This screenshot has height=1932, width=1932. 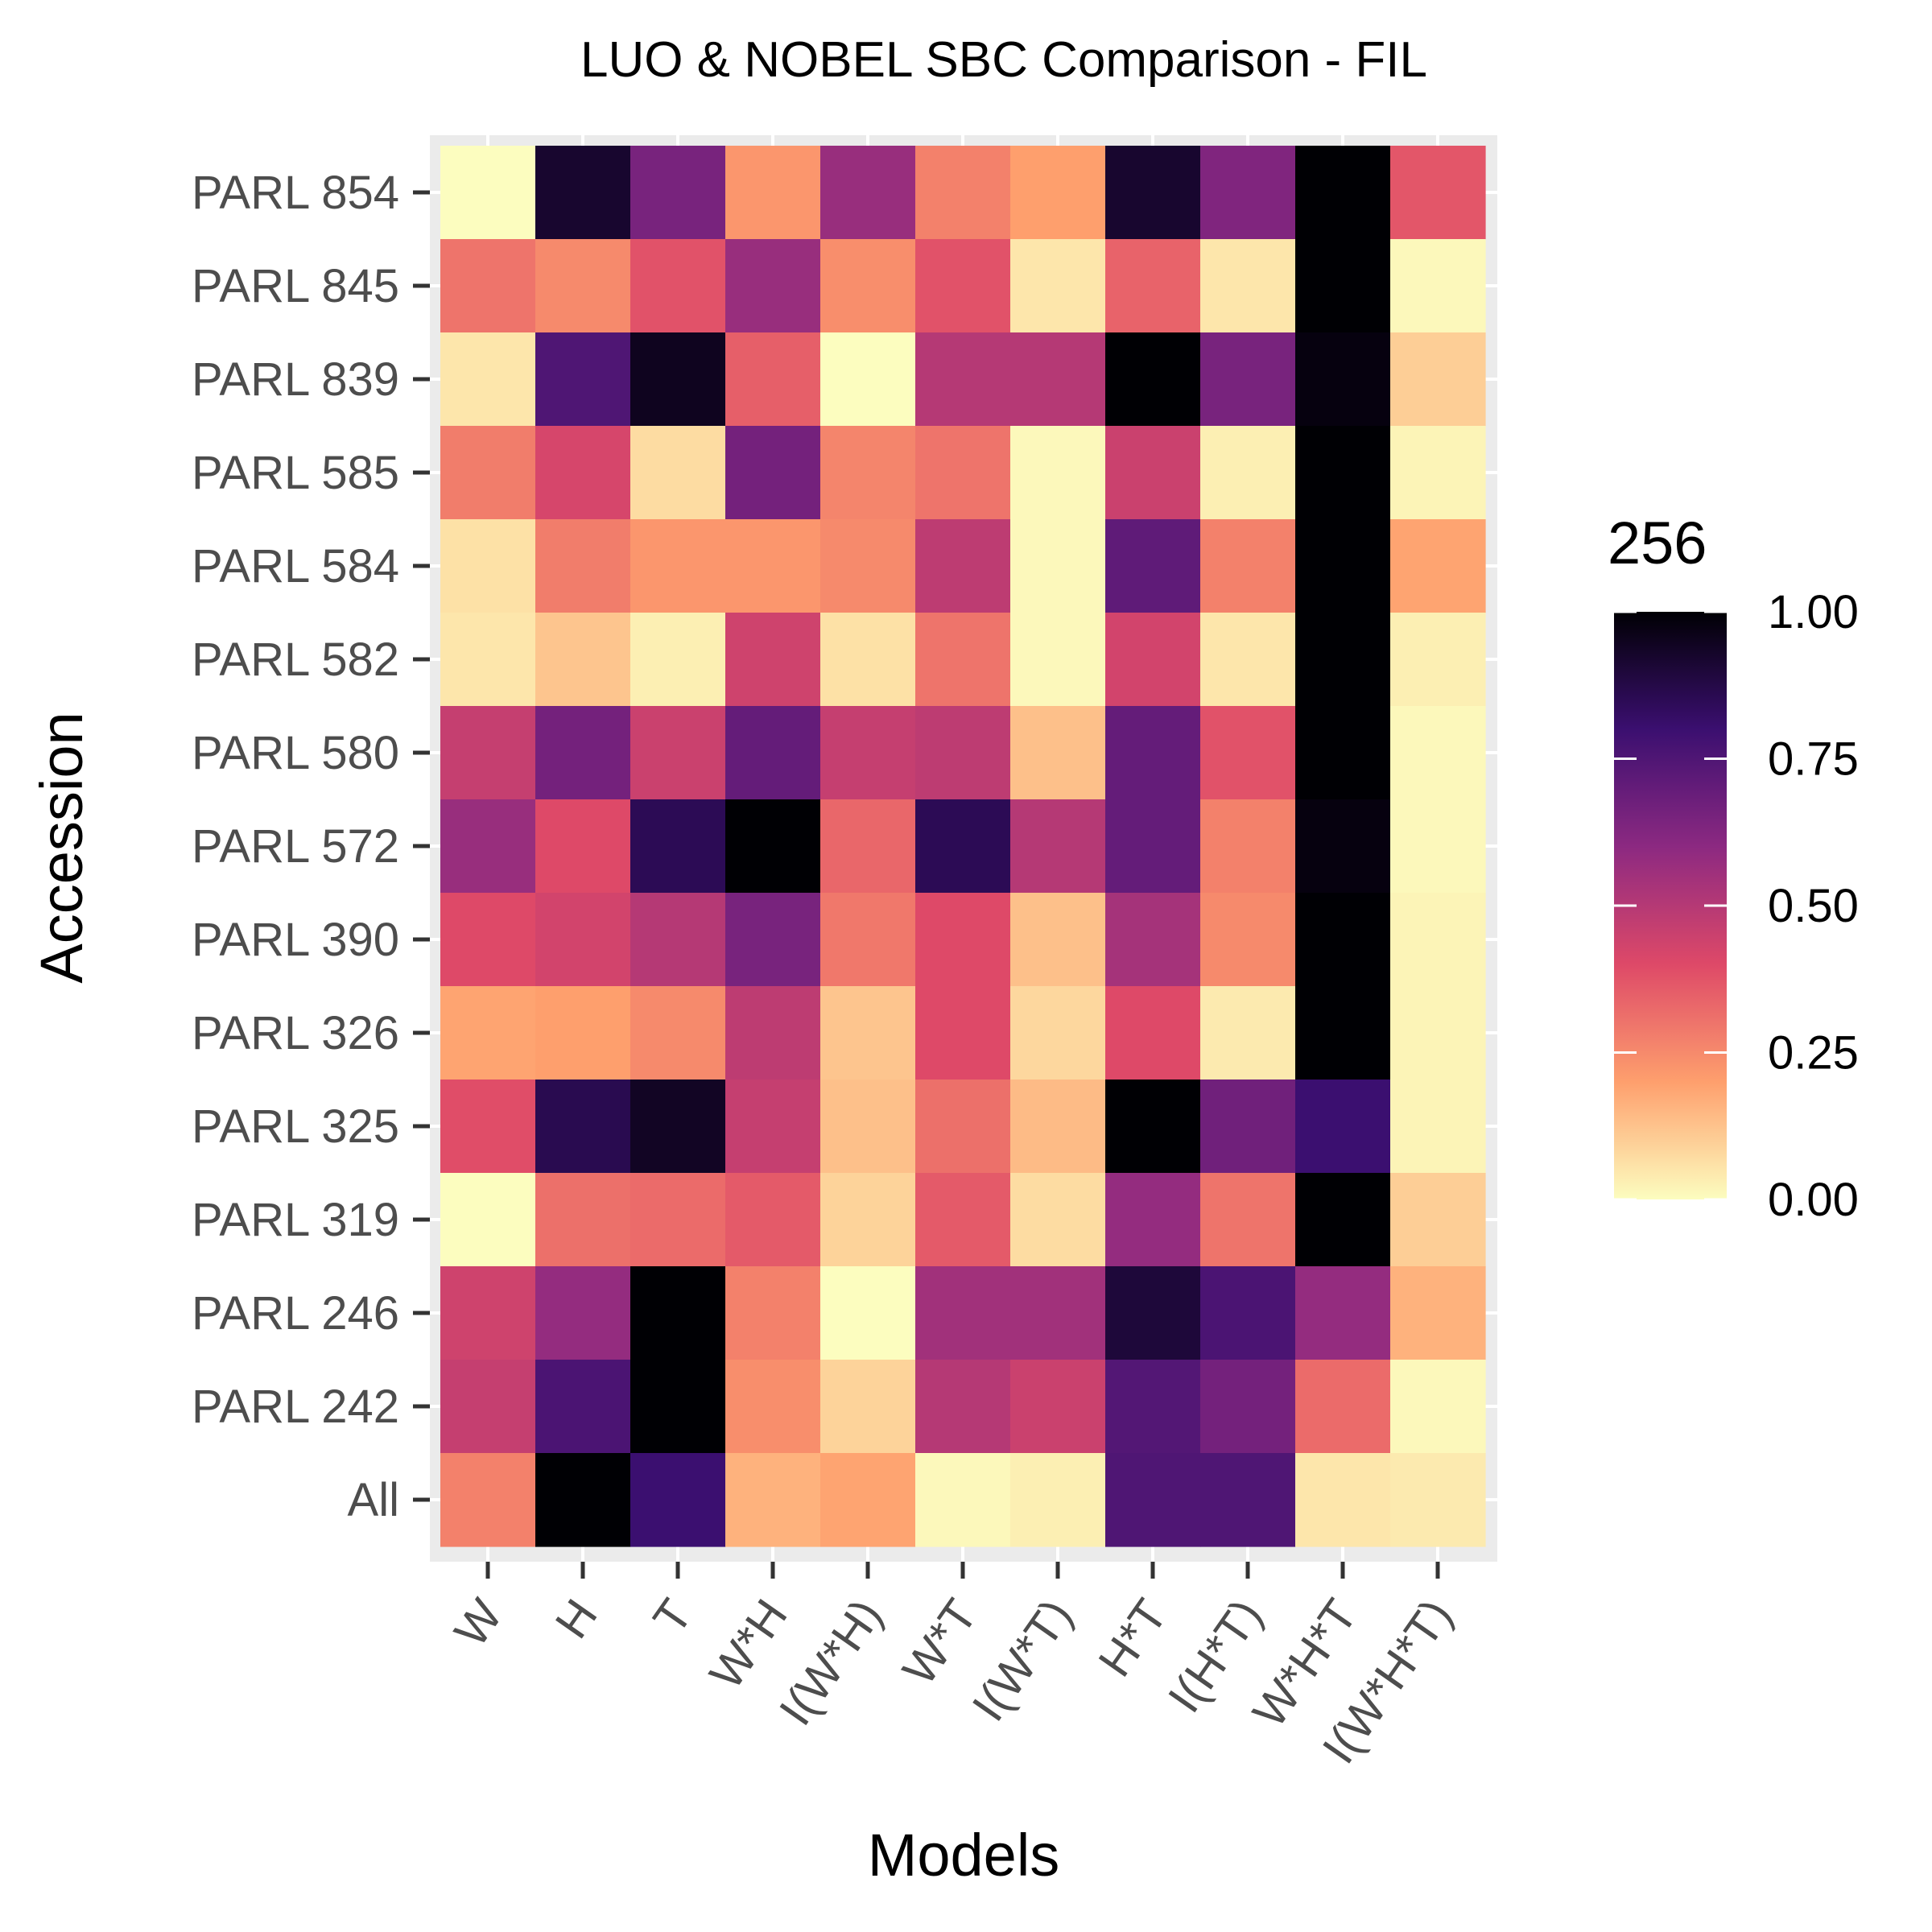 I want to click on y-tick-label-parl-242: PARL 242, so click(x=295, y=1407).